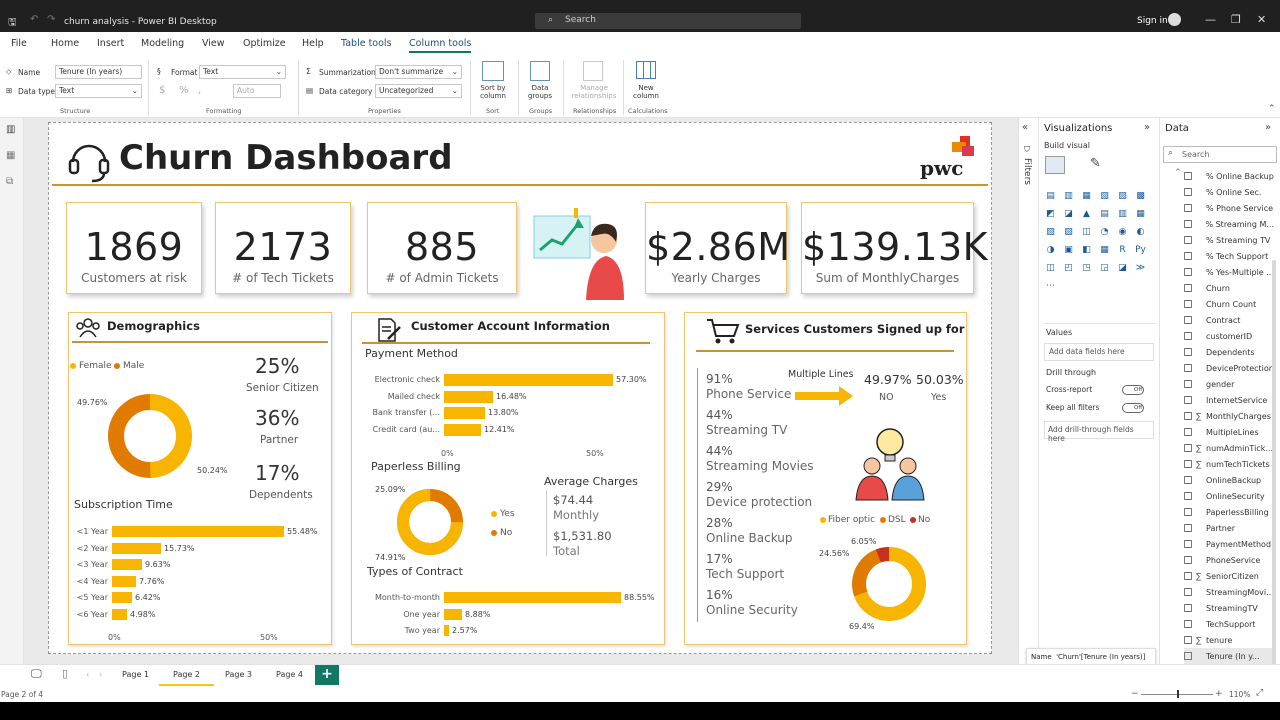 The image size is (1280, 720). What do you see at coordinates (264, 43) in the screenshot?
I see `menu-optimize: Optimize` at bounding box center [264, 43].